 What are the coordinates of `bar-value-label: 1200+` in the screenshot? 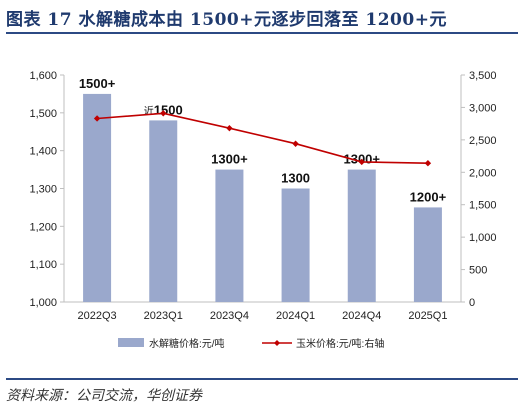 It's located at (428, 196).